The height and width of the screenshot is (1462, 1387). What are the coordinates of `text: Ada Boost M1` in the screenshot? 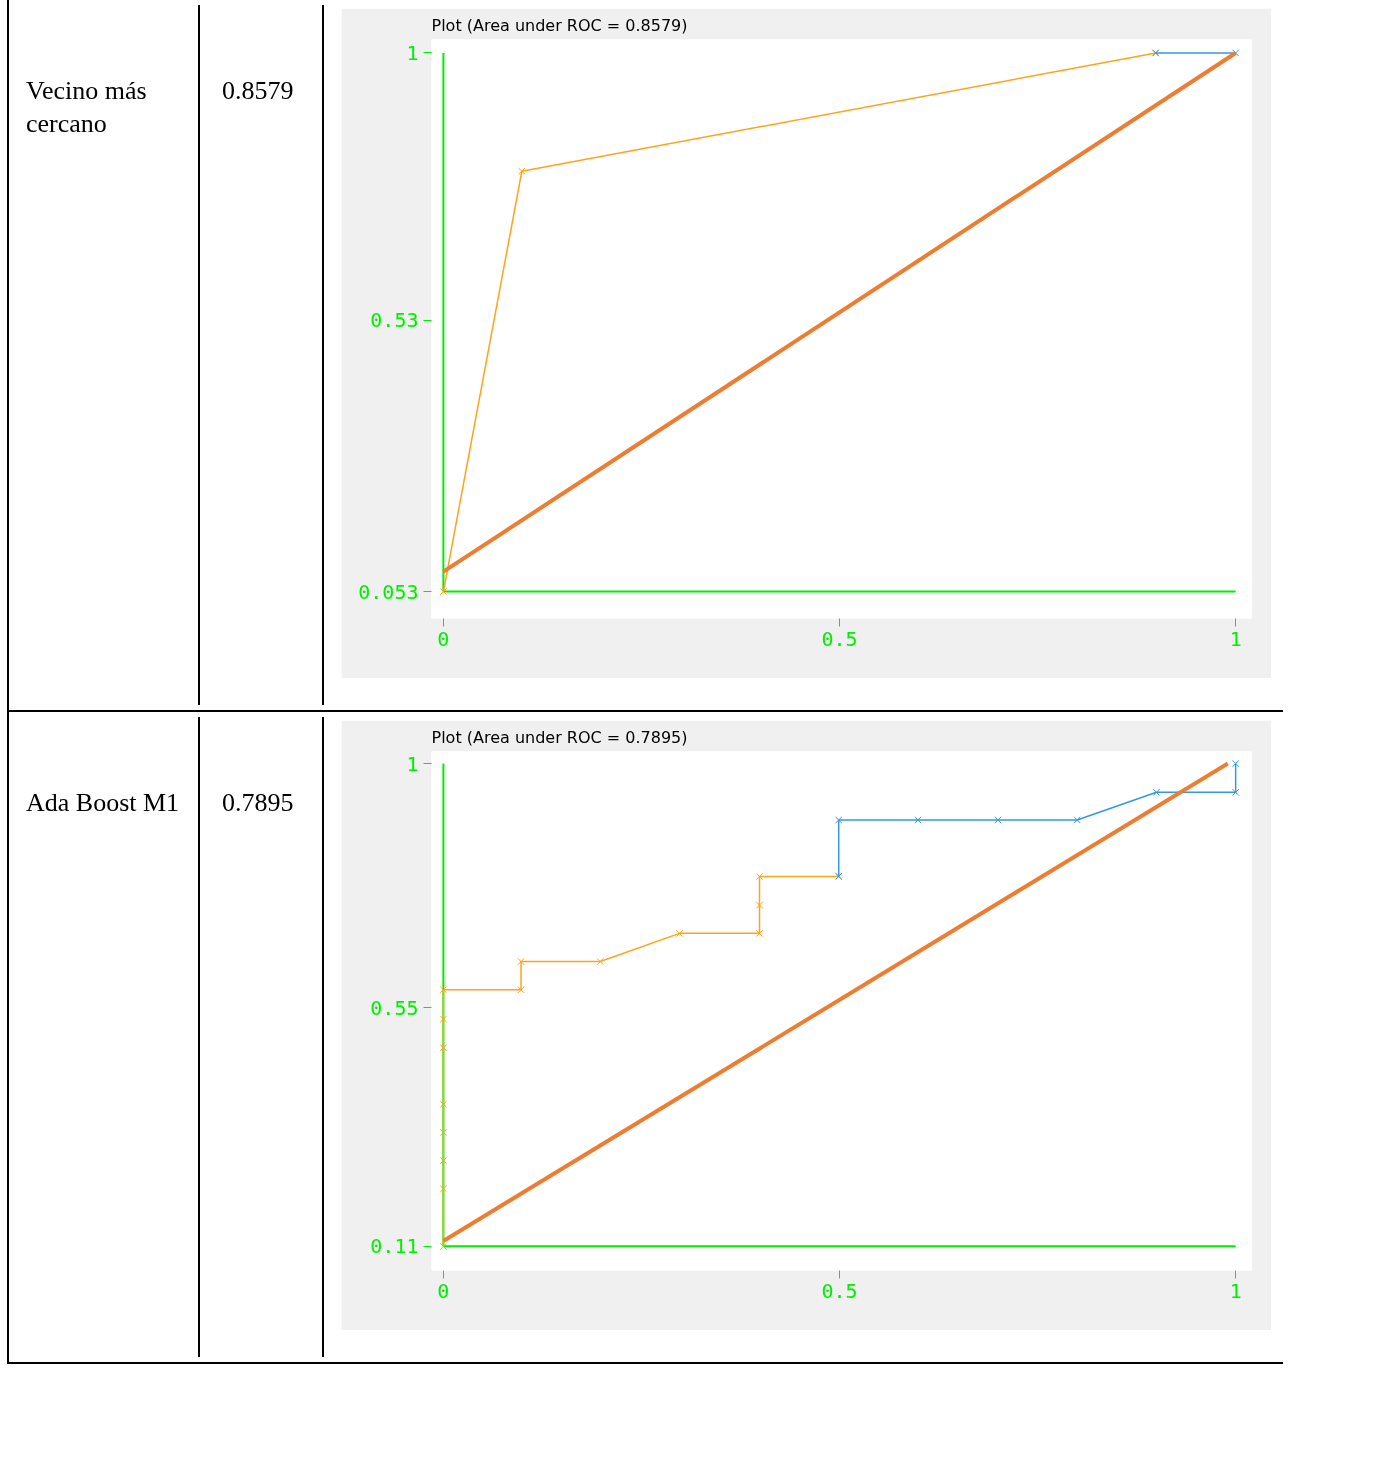 It's located at (103, 803).